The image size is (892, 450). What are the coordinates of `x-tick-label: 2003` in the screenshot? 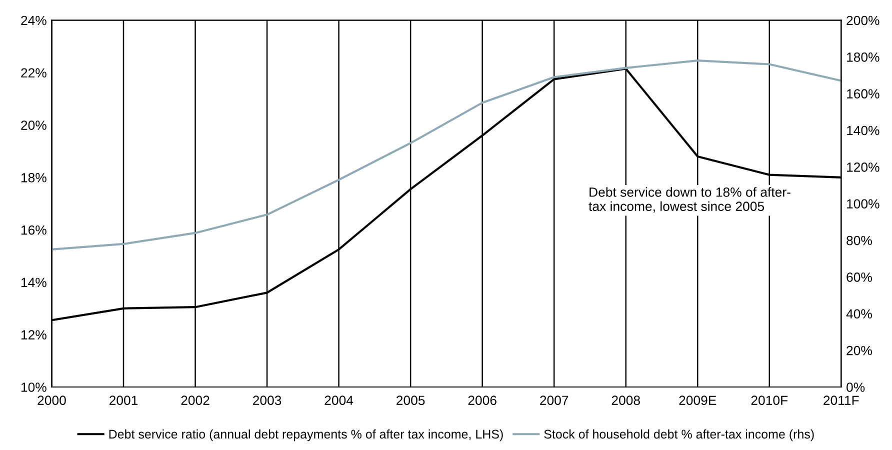 It's located at (267, 401).